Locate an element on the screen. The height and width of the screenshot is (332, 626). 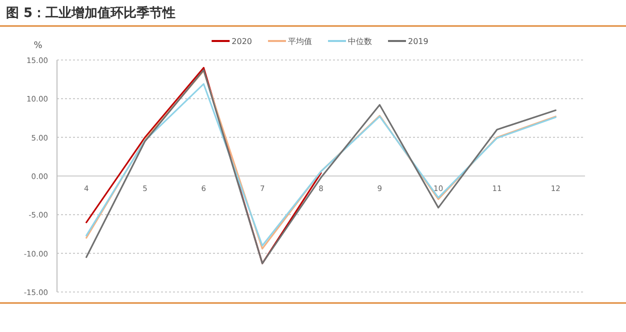
legend-label: 中位数 is located at coordinates (360, 41).